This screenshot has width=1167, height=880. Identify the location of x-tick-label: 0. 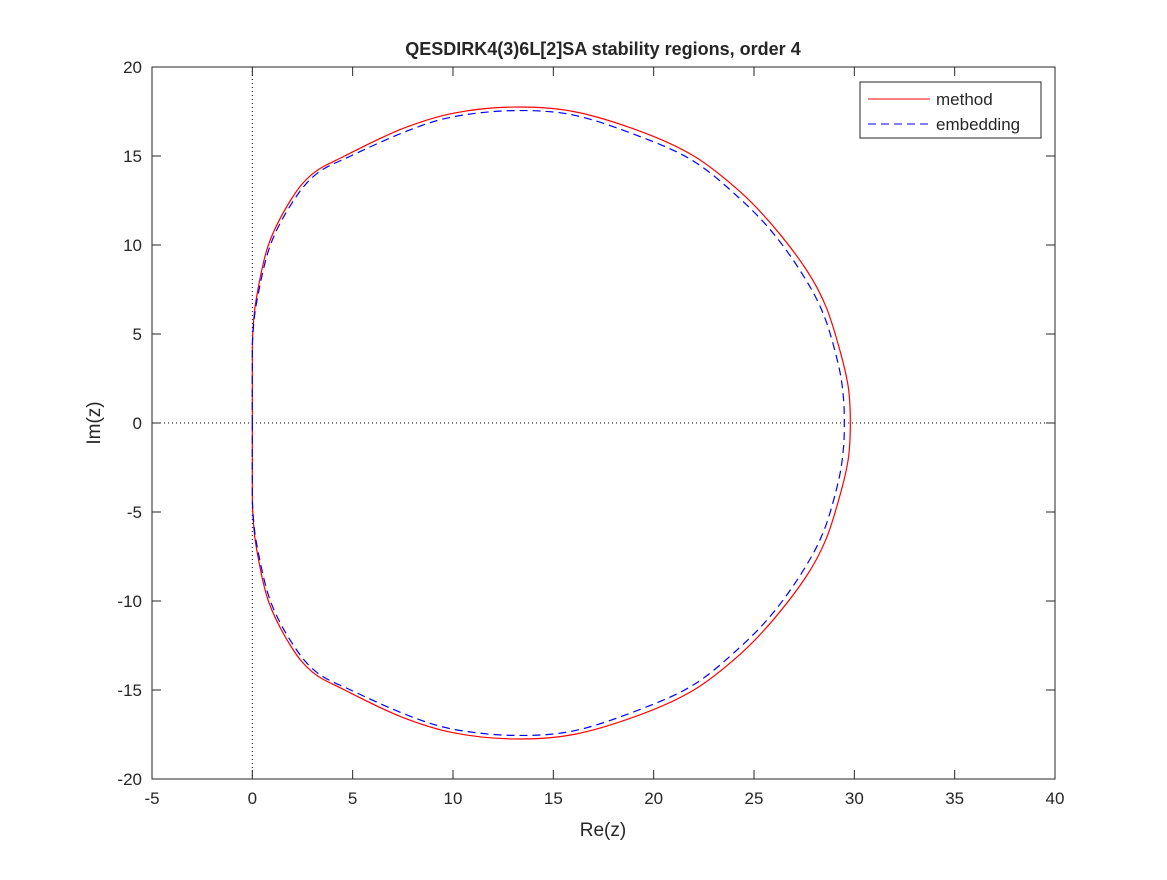
(252, 798).